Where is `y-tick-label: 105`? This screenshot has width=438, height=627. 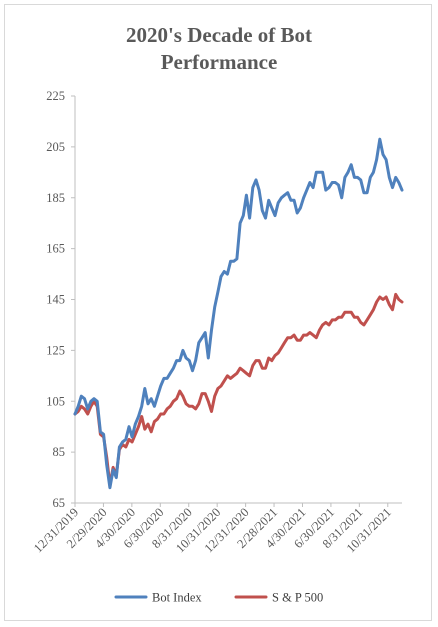
y-tick-label: 105 is located at coordinates (55, 401).